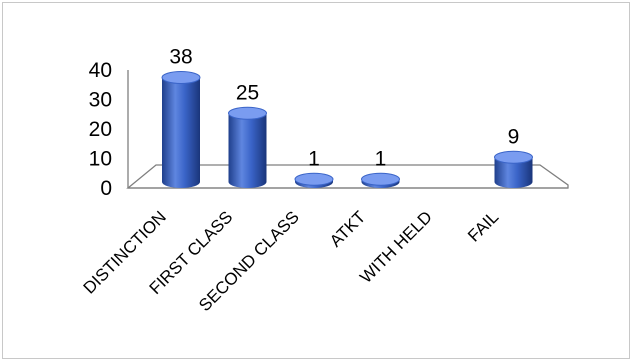 Image resolution: width=634 pixels, height=363 pixels. What do you see at coordinates (347, 228) in the screenshot?
I see `x-tick-label: ATKT` at bounding box center [347, 228].